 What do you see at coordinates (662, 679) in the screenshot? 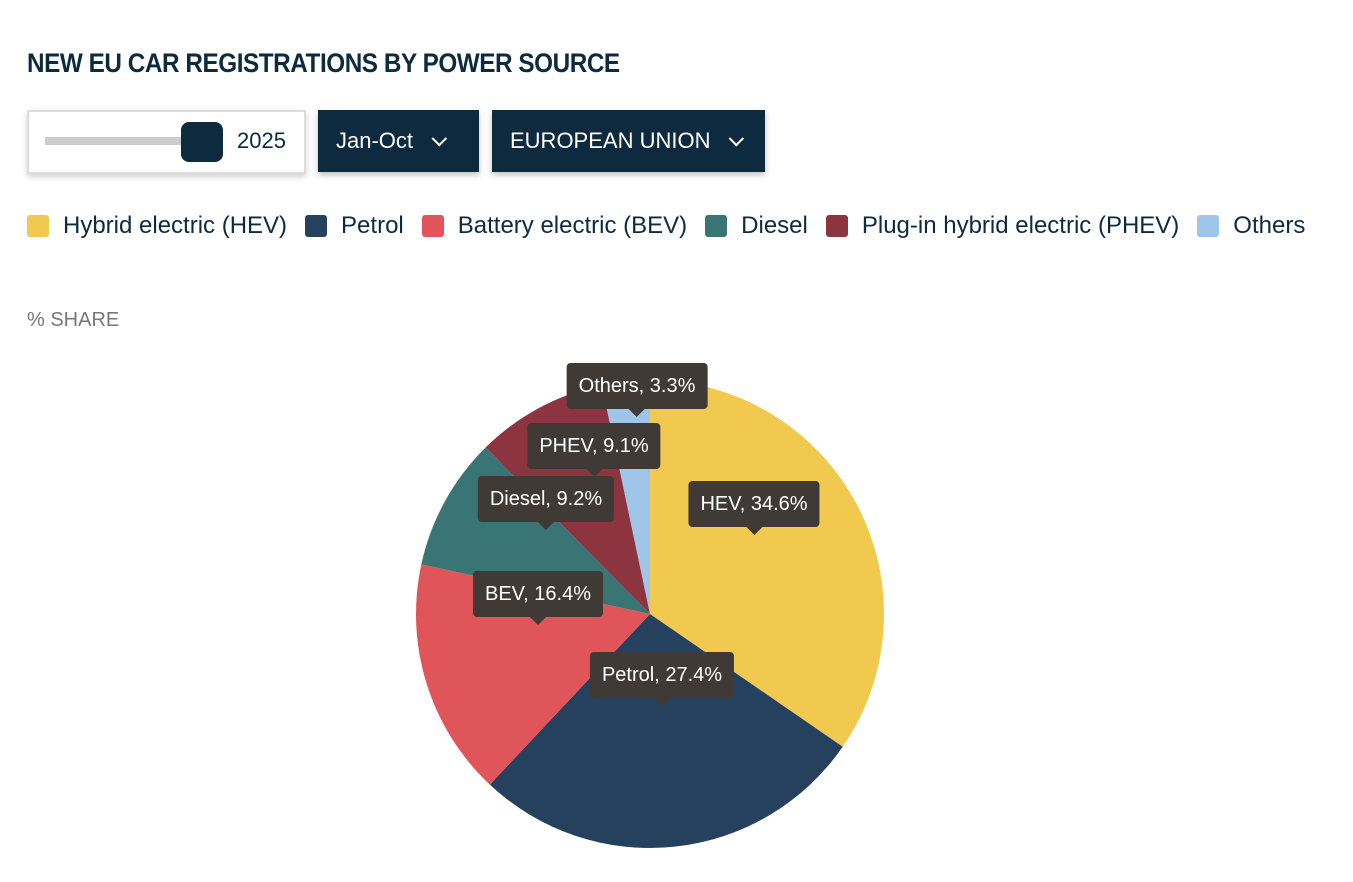
I see `data-label-petrol: Petrol, 27.4%` at bounding box center [662, 679].